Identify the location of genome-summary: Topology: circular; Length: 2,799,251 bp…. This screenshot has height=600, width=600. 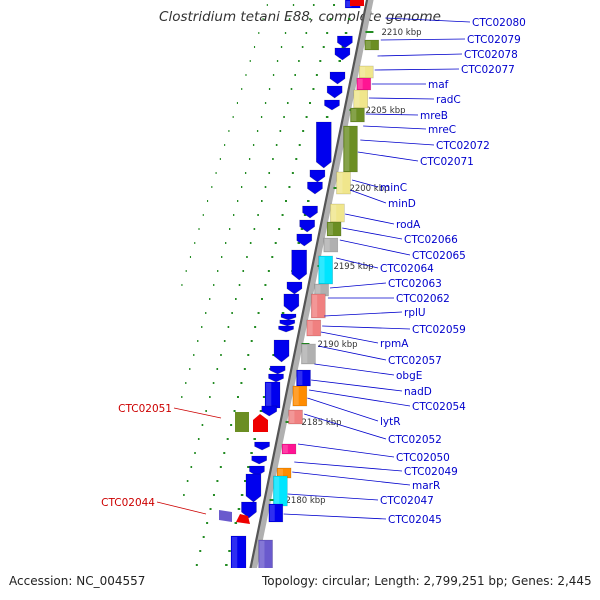
(427, 581).